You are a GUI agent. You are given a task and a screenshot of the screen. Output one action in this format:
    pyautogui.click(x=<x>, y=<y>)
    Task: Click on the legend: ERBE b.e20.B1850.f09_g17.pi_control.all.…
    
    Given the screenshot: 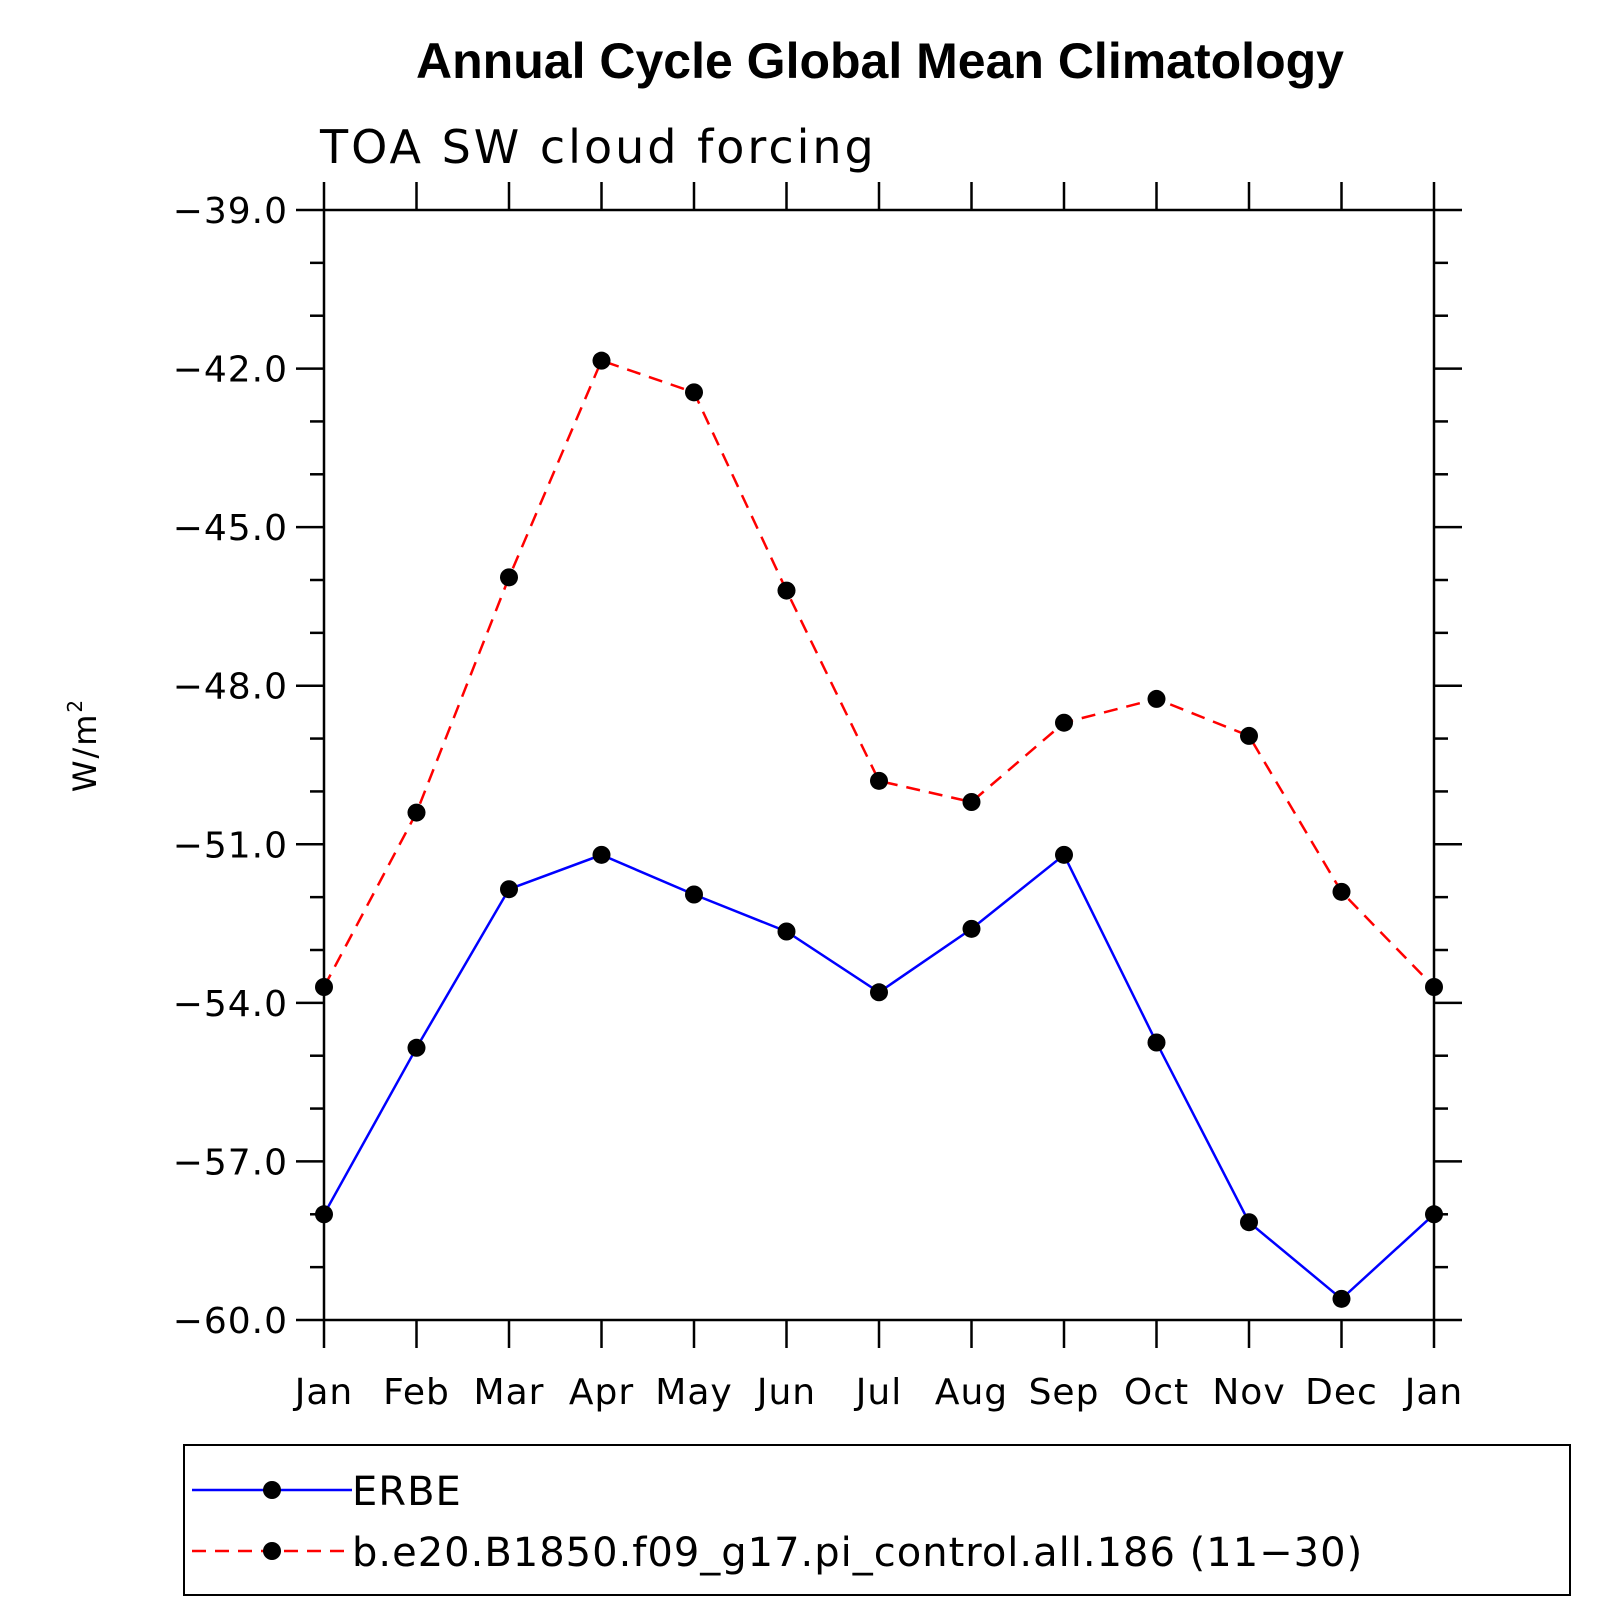 What is the action you would take?
    pyautogui.click(x=877, y=1520)
    